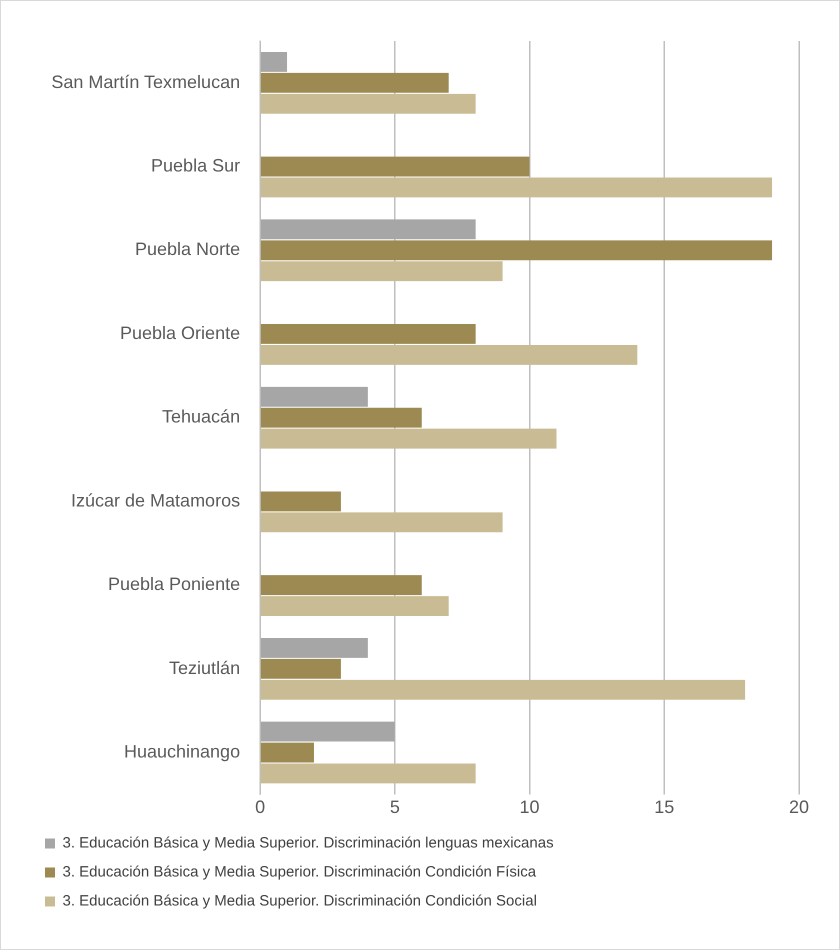  I want to click on y-tick-label: Puebla Poniente, so click(174, 584).